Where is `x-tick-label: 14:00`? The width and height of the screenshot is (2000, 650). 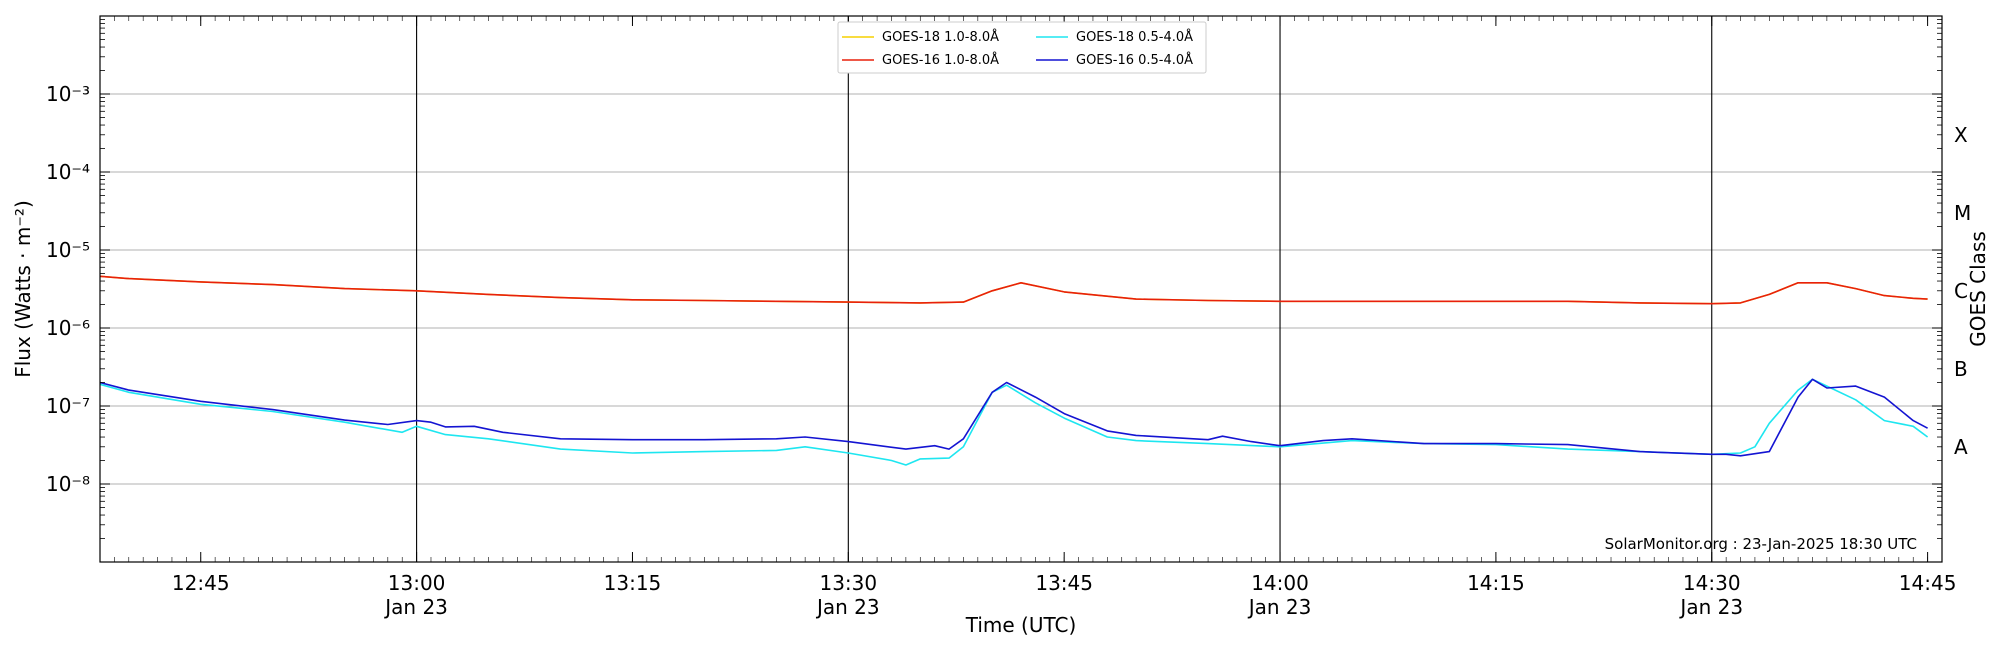 x-tick-label: 14:00 is located at coordinates (1280, 583).